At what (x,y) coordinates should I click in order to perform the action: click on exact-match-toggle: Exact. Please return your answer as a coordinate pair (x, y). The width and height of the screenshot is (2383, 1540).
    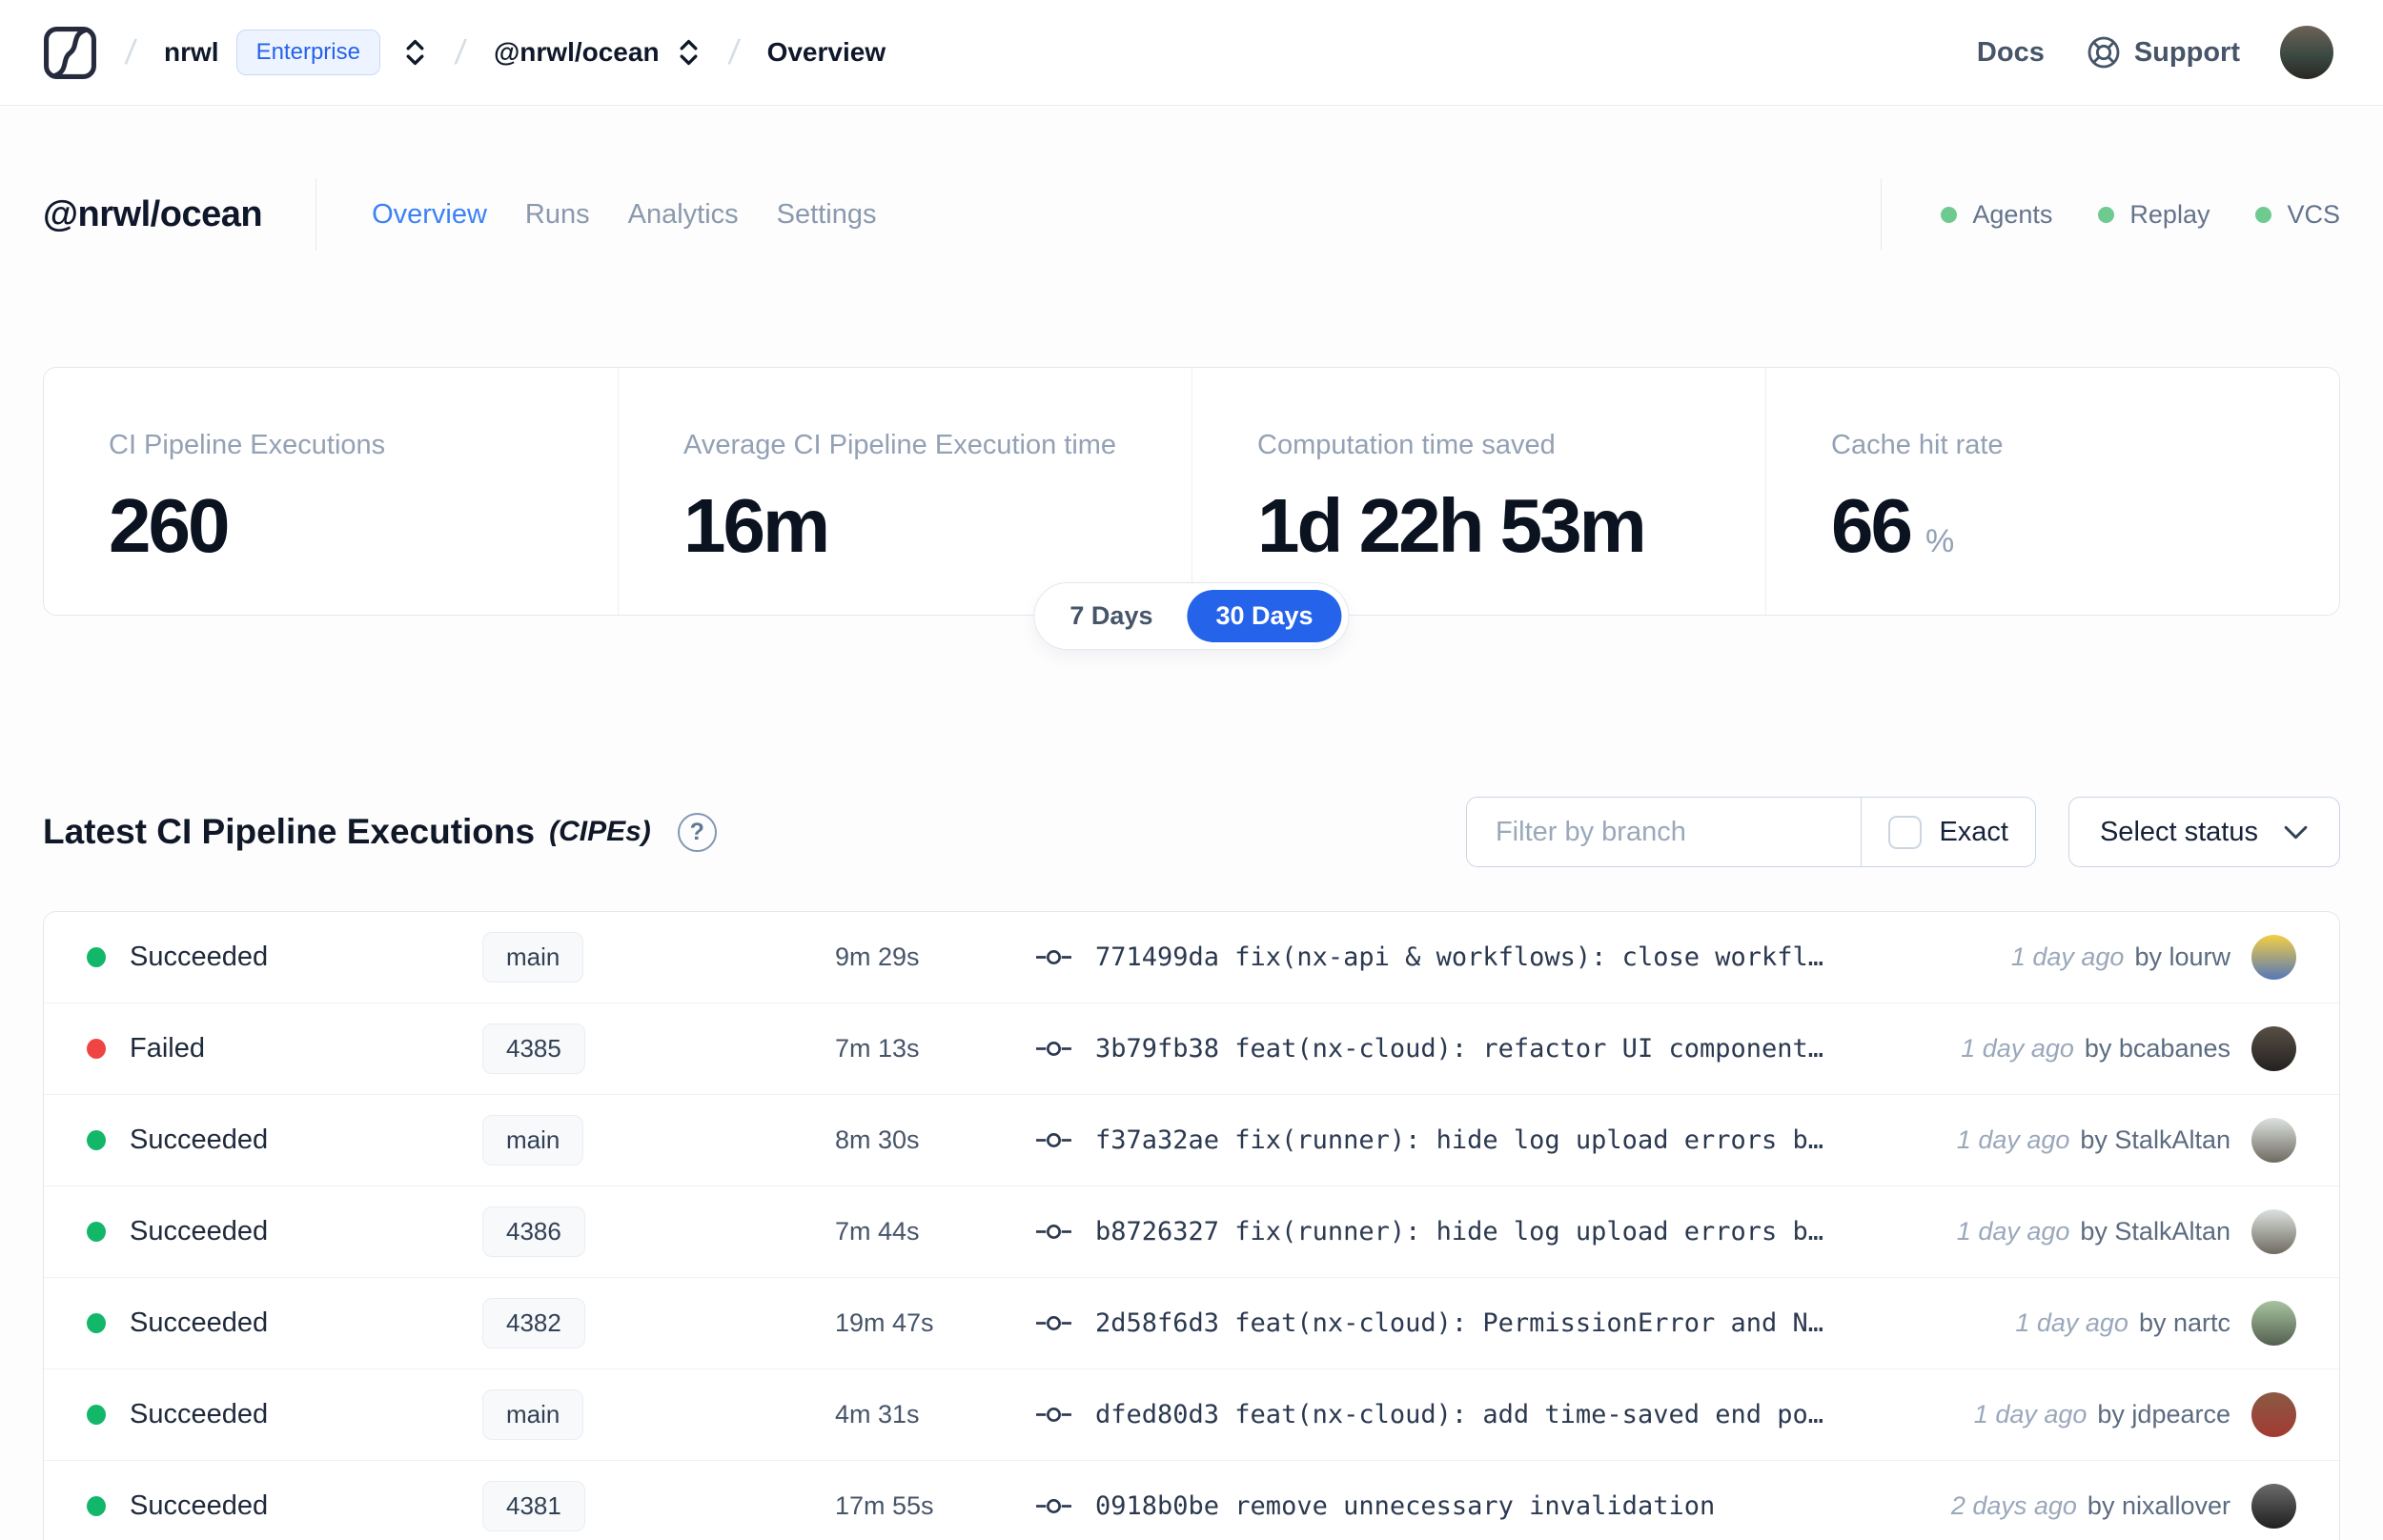
    Looking at the image, I should click on (1948, 832).